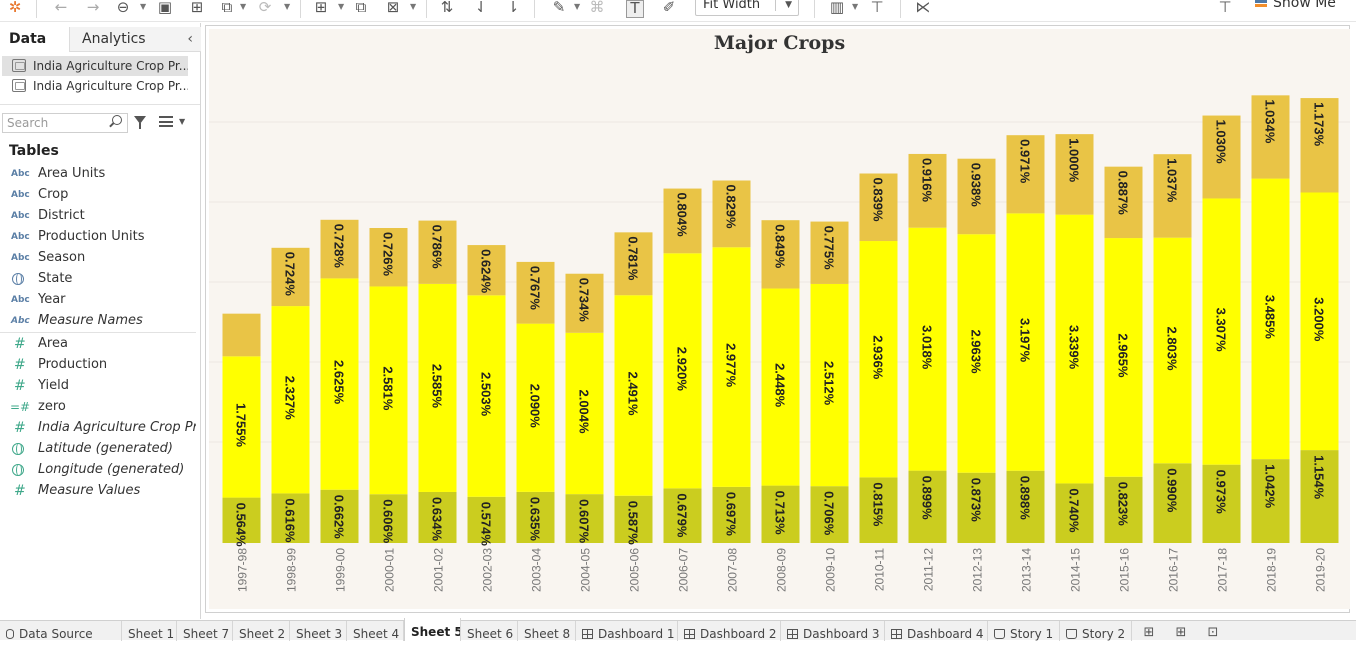 The width and height of the screenshot is (1356, 645). What do you see at coordinates (166, 121) in the screenshot?
I see `list-view-icon` at bounding box center [166, 121].